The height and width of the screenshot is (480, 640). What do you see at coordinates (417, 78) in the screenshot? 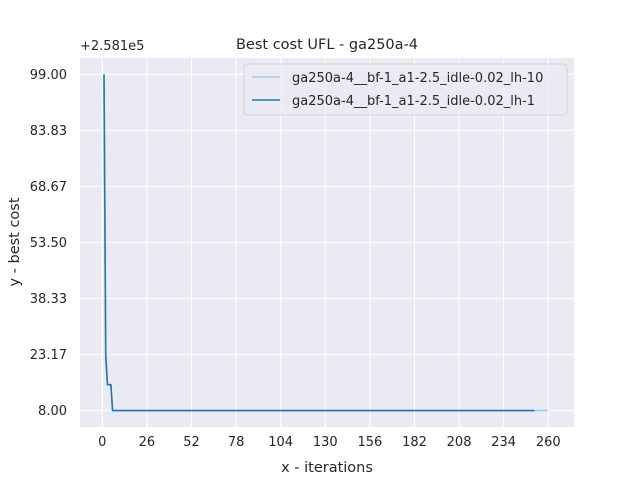
I see `legend-label-series-1: ga250a-4__bf-1_a1-2.5_idle-0.02_lh-10` at bounding box center [417, 78].